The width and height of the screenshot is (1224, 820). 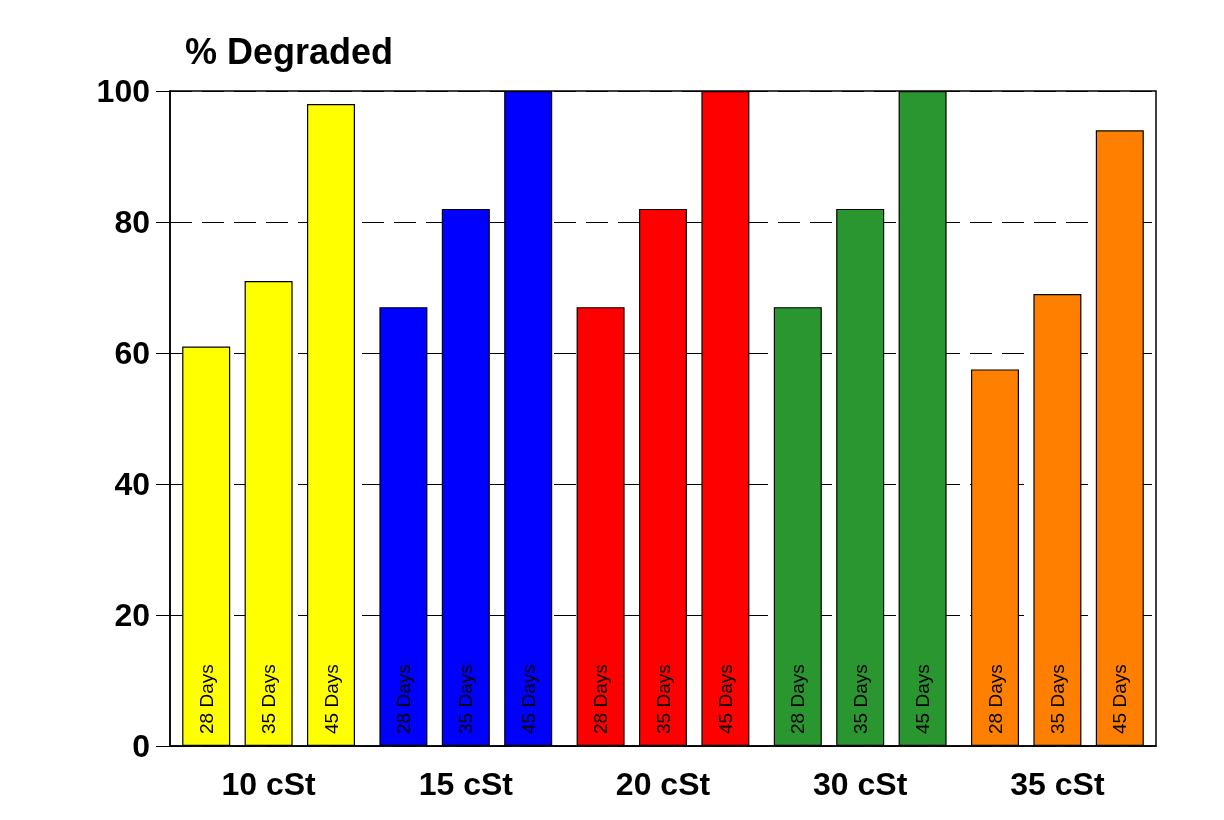 I want to click on chart-title: % Degraded, so click(x=289, y=51).